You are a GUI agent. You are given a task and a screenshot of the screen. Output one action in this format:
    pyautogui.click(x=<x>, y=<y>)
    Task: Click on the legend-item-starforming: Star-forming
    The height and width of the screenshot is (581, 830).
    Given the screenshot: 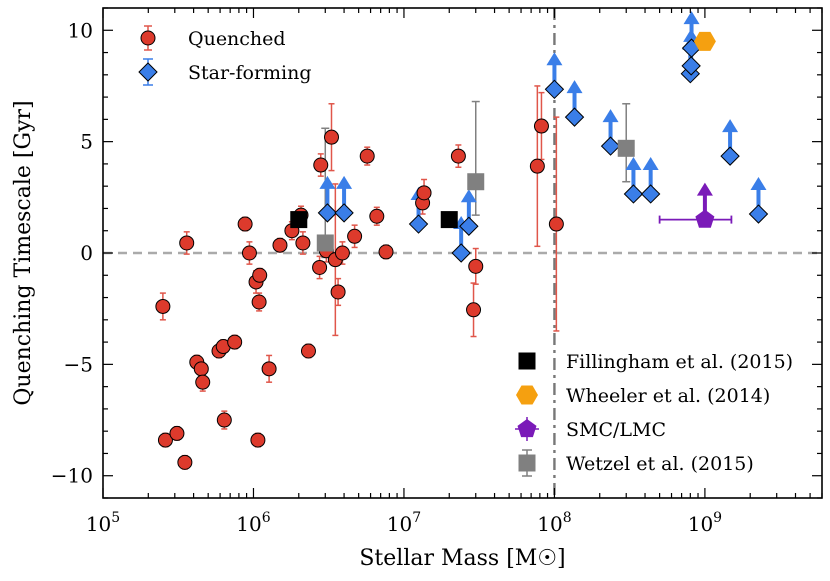 What is the action you would take?
    pyautogui.click(x=225, y=72)
    